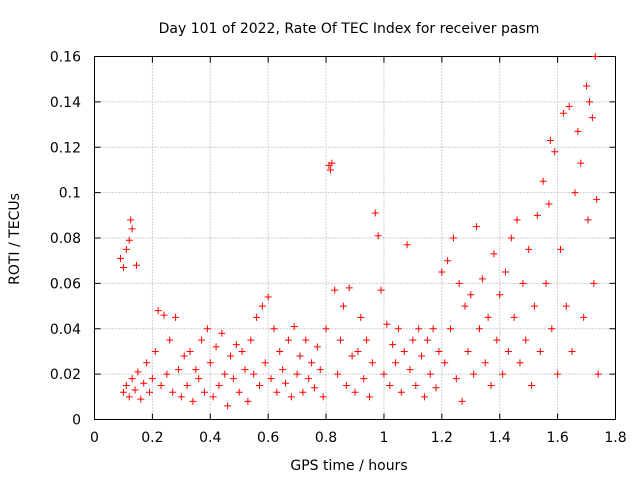 The image size is (640, 480). What do you see at coordinates (348, 466) in the screenshot?
I see `x-axis-label: GPS time / hours` at bounding box center [348, 466].